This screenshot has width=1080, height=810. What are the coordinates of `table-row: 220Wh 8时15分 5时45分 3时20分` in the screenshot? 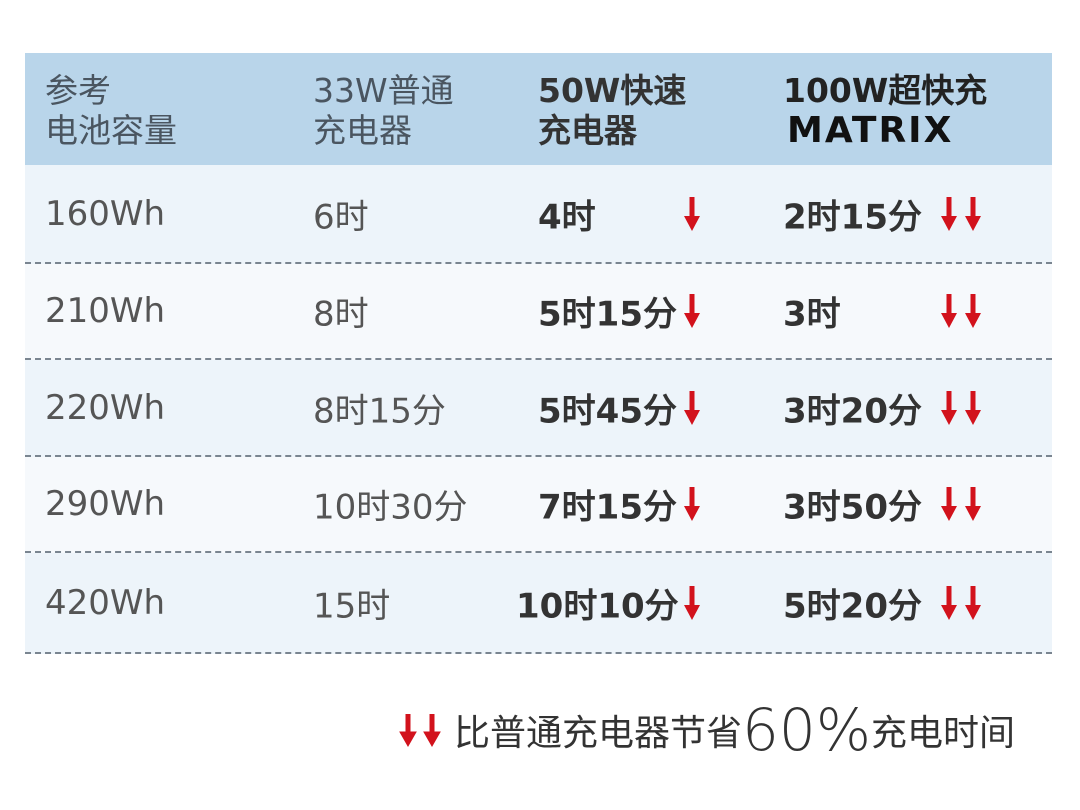 It's located at (538, 408).